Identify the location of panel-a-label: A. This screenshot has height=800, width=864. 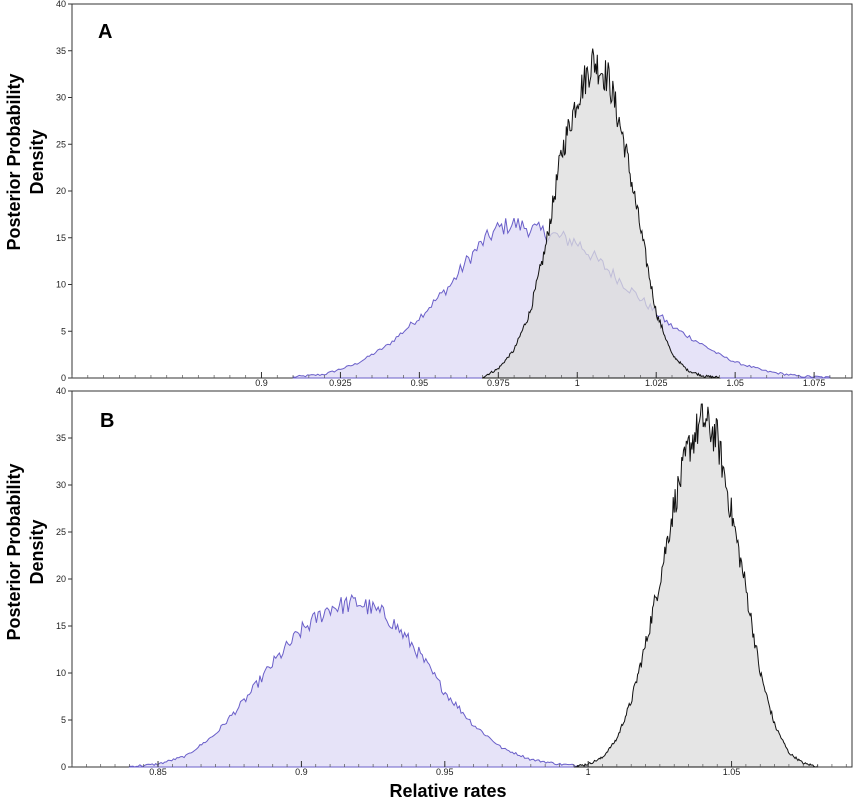
(105, 32).